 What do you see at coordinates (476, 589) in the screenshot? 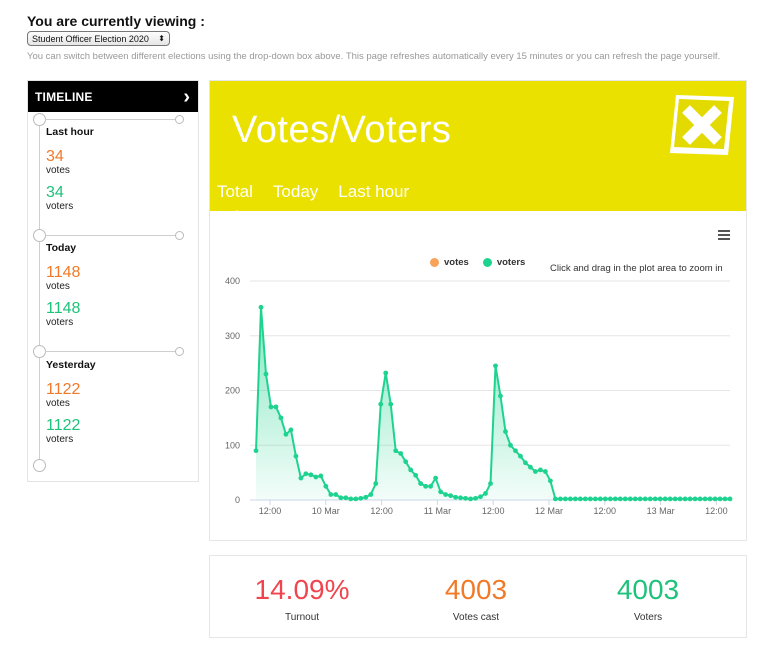
I see `votes-cast-value: 4003` at bounding box center [476, 589].